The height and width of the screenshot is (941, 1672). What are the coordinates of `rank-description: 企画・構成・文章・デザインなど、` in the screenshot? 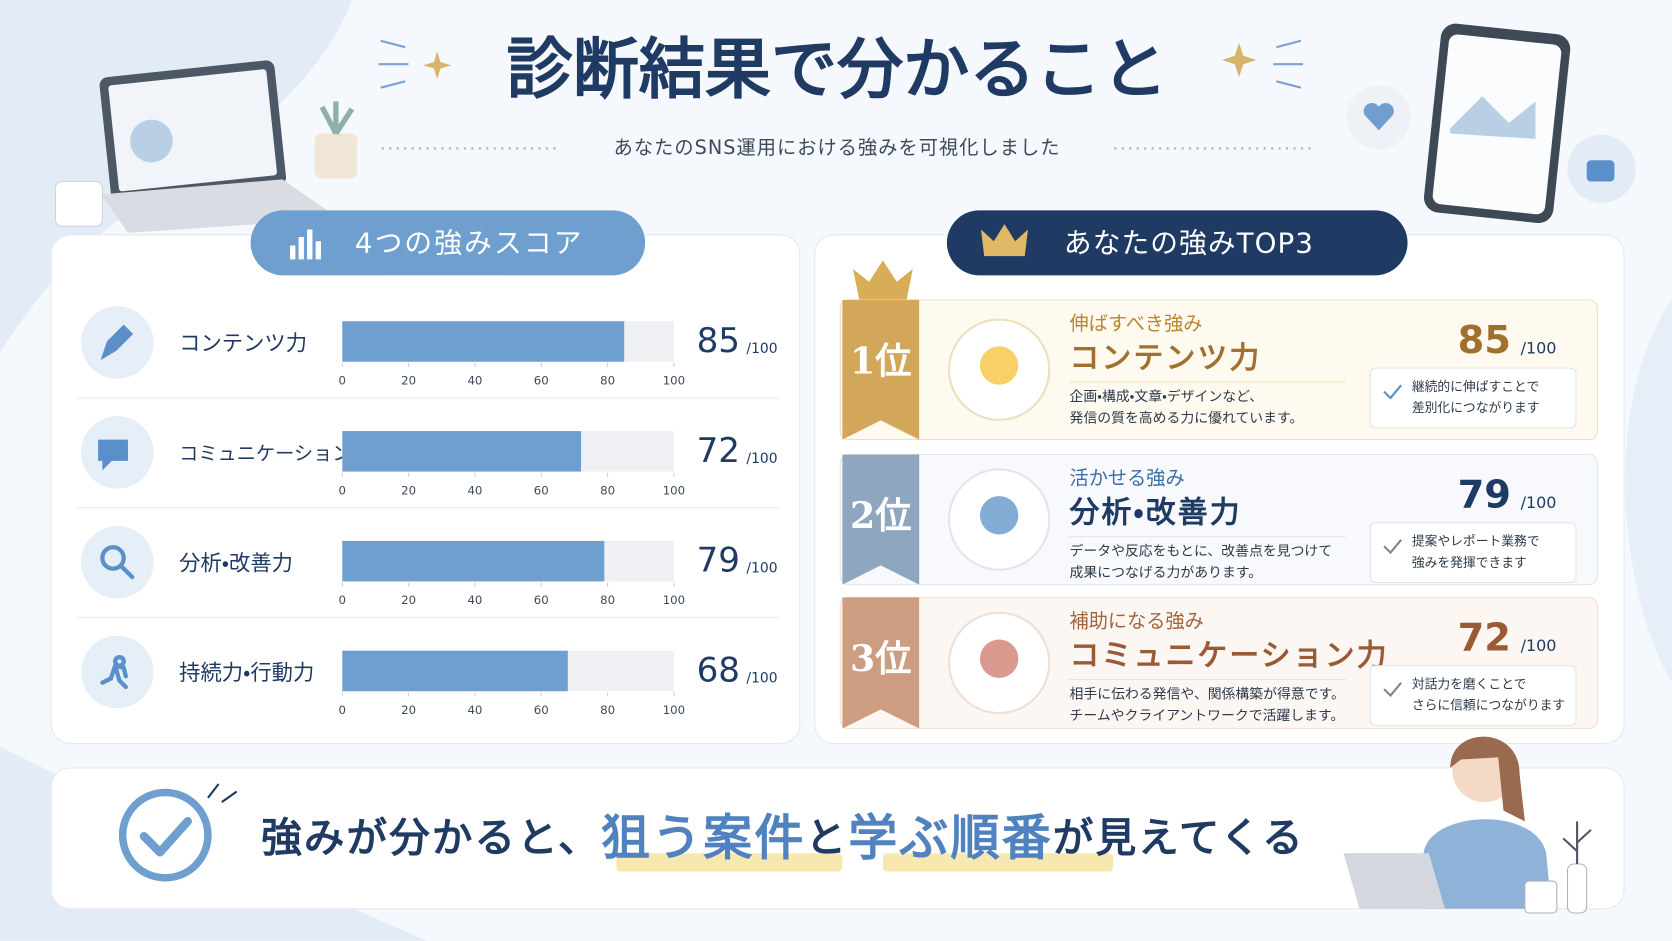 It's located at (1167, 396).